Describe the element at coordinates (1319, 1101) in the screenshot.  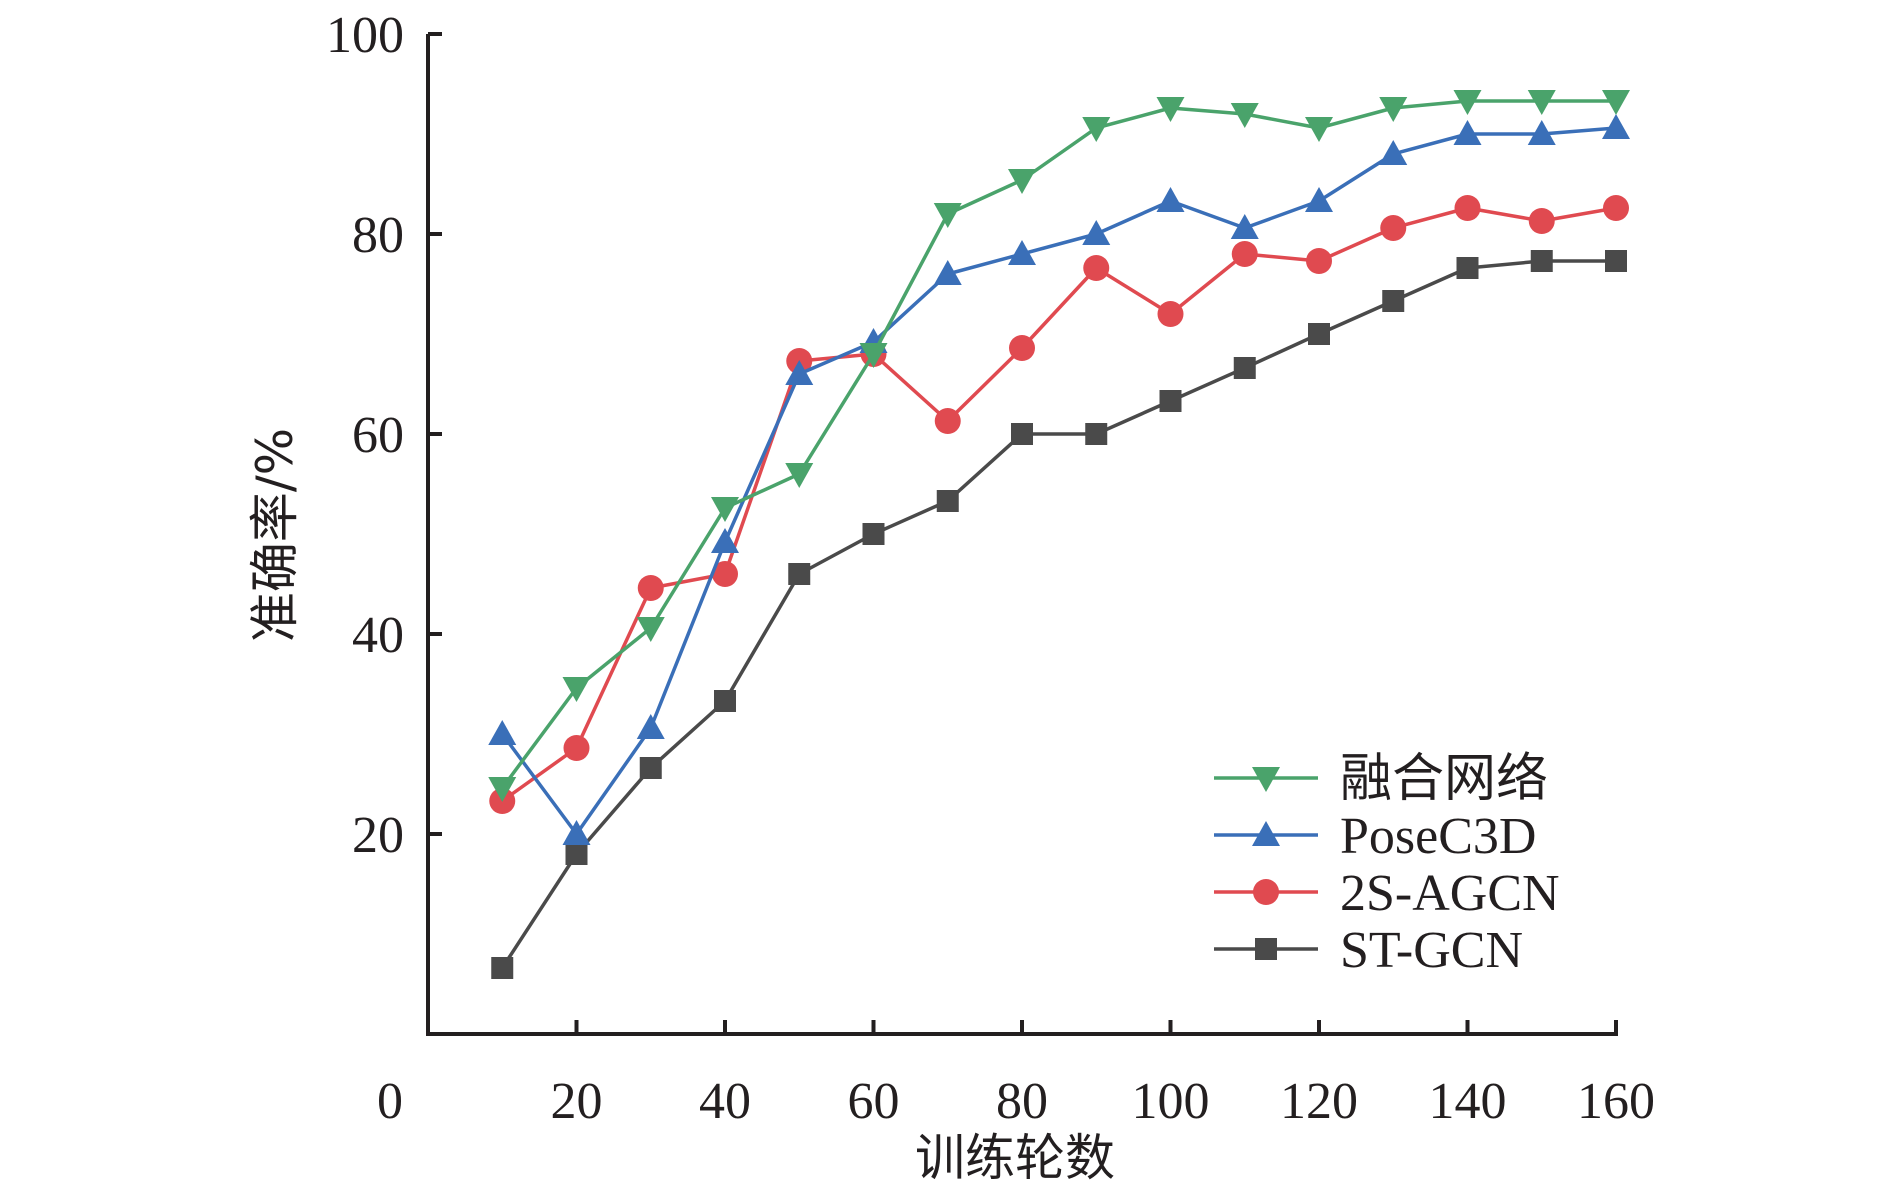
I see `x-tick-label: 120` at that location.